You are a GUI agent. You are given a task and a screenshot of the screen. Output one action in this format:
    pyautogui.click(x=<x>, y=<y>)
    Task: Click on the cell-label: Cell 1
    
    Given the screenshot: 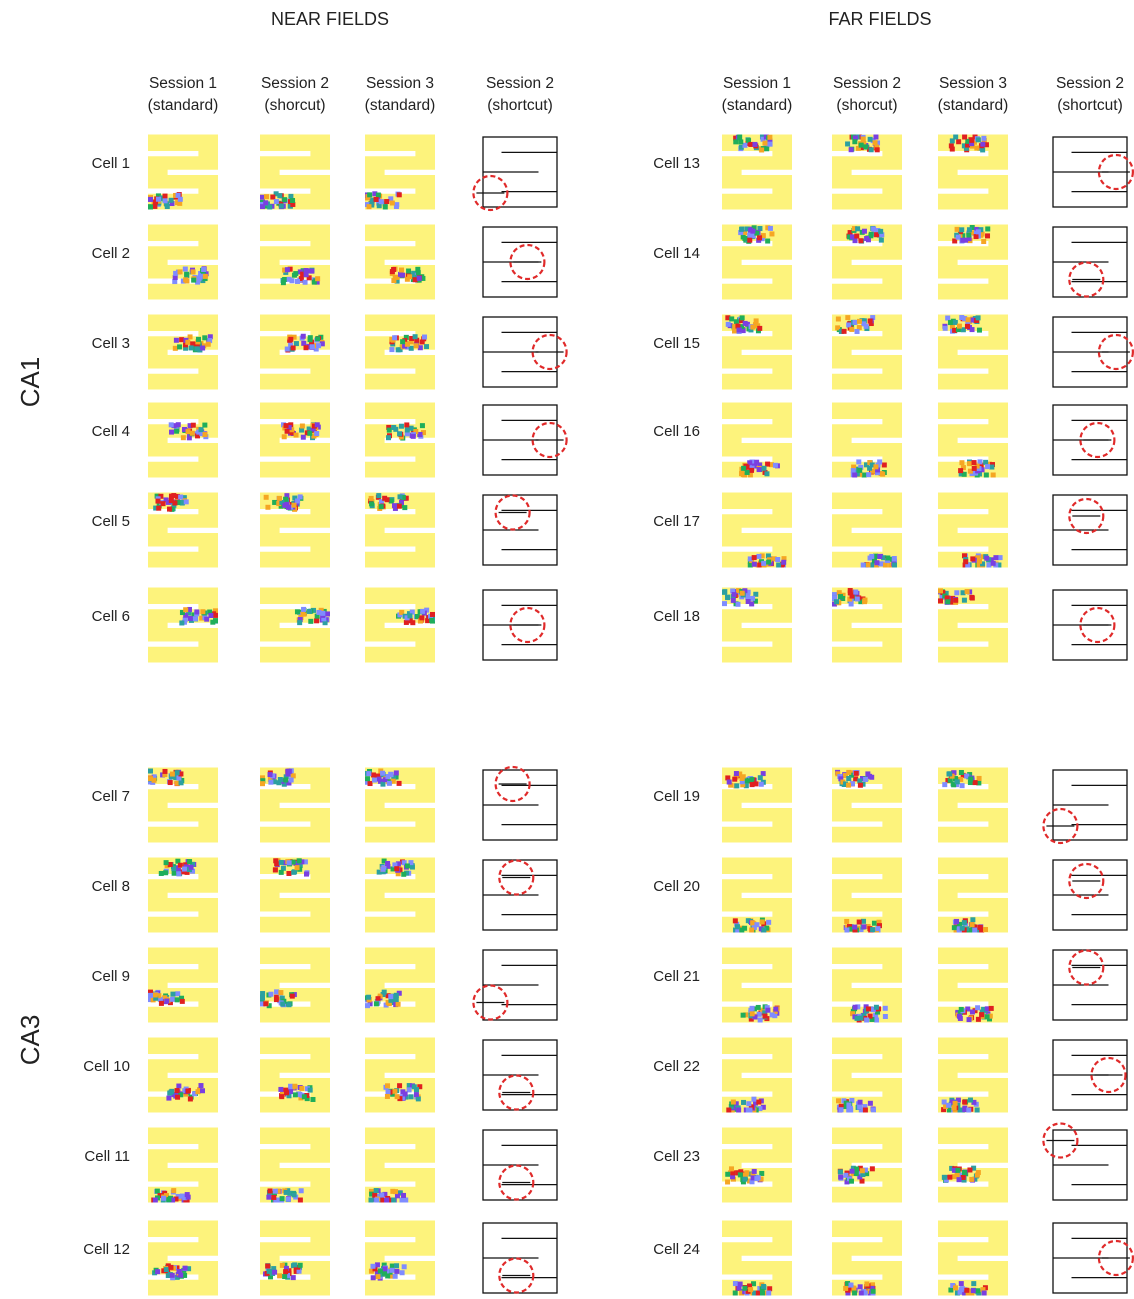 What is the action you would take?
    pyautogui.click(x=111, y=163)
    